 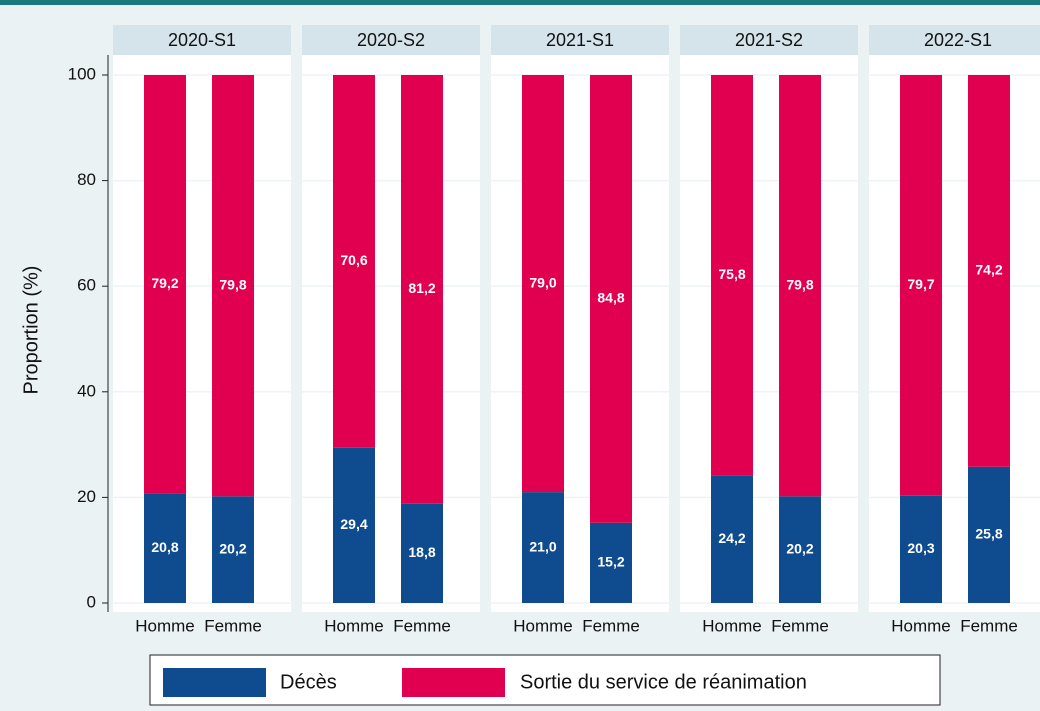 I want to click on value-label: 74,2, so click(x=988, y=270).